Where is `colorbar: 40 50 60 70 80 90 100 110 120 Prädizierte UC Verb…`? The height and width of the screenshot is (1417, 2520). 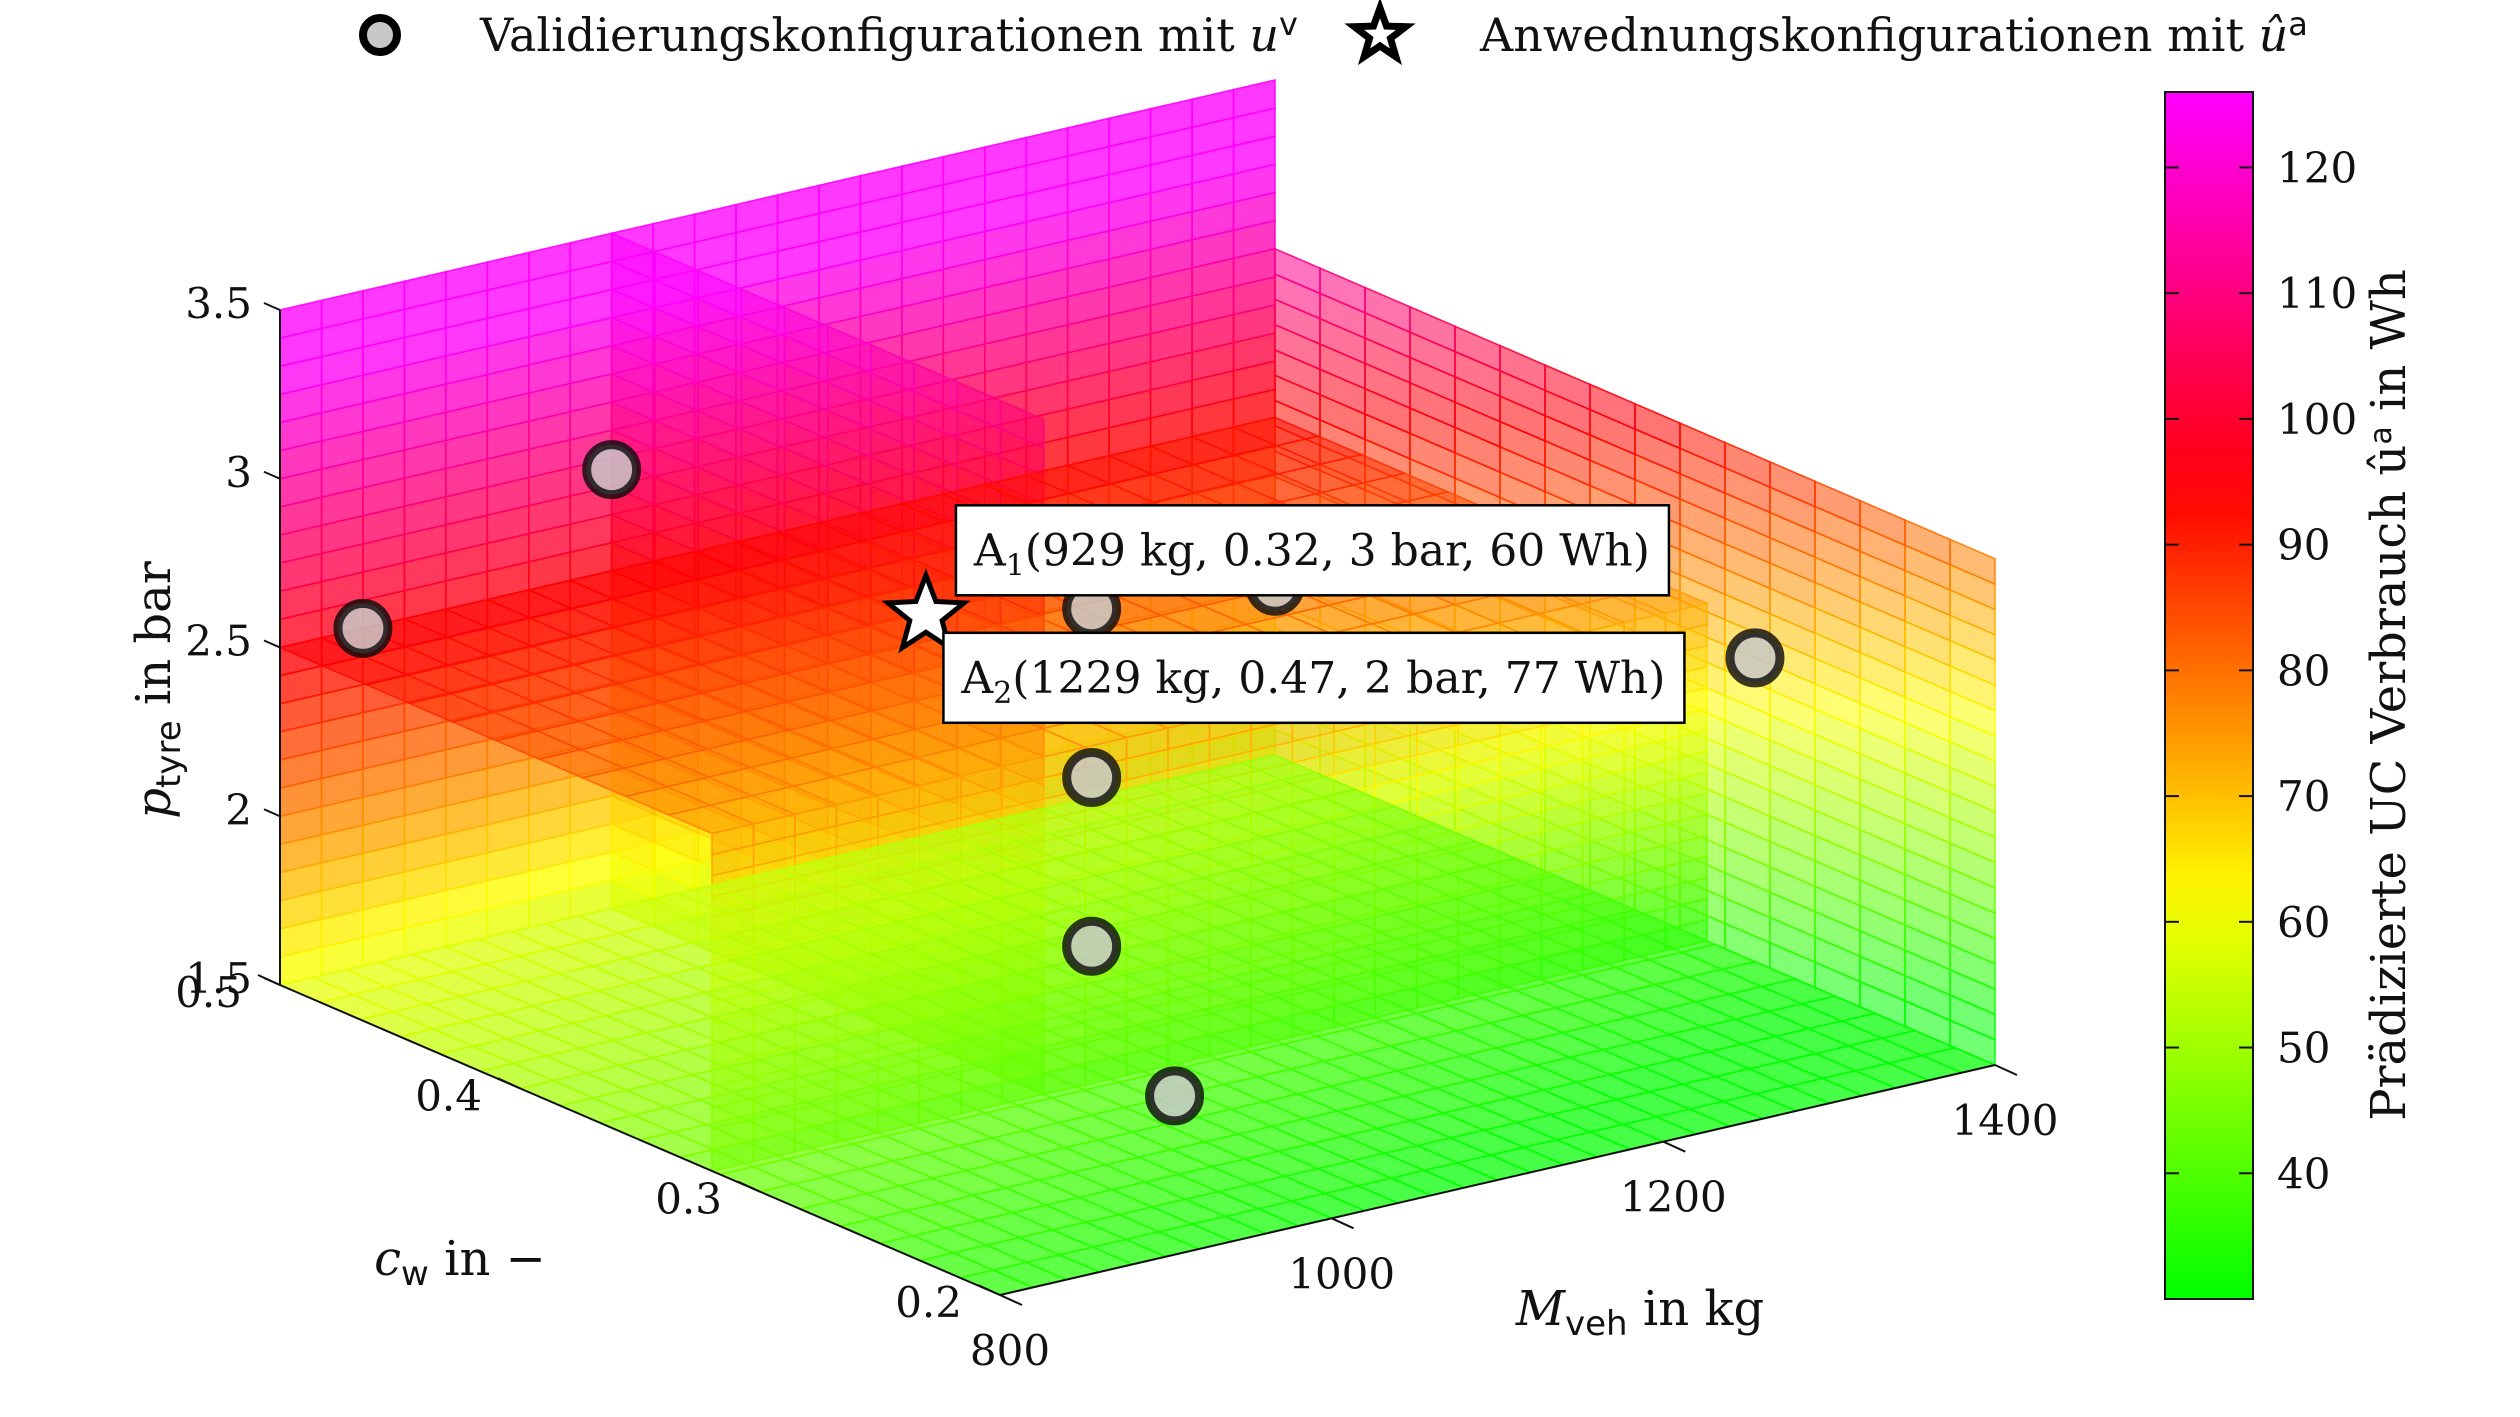
colorbar: 40 50 60 70 80 90 100 110 120 Prädizierte UC Verb… is located at coordinates (2290, 695).